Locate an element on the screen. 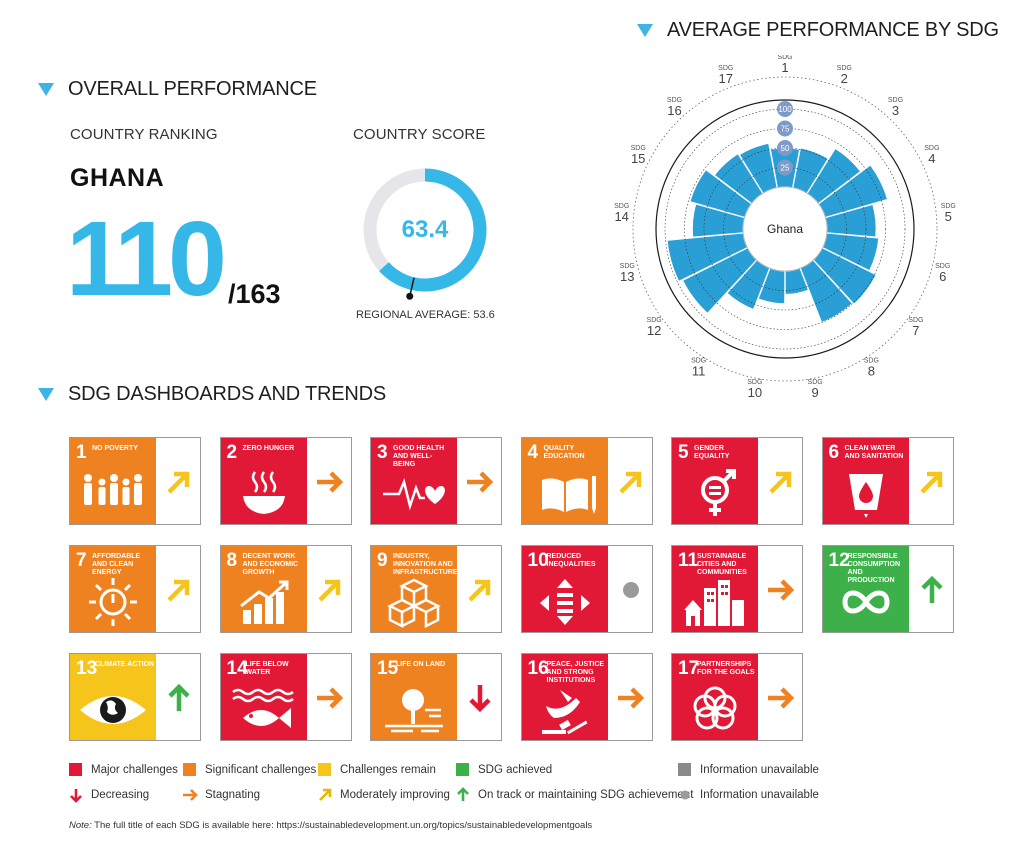 Image resolution: width=1024 pixels, height=843 pixels. sdg-icon-square: 14 LIFE BELOW WATER is located at coordinates (263, 697).